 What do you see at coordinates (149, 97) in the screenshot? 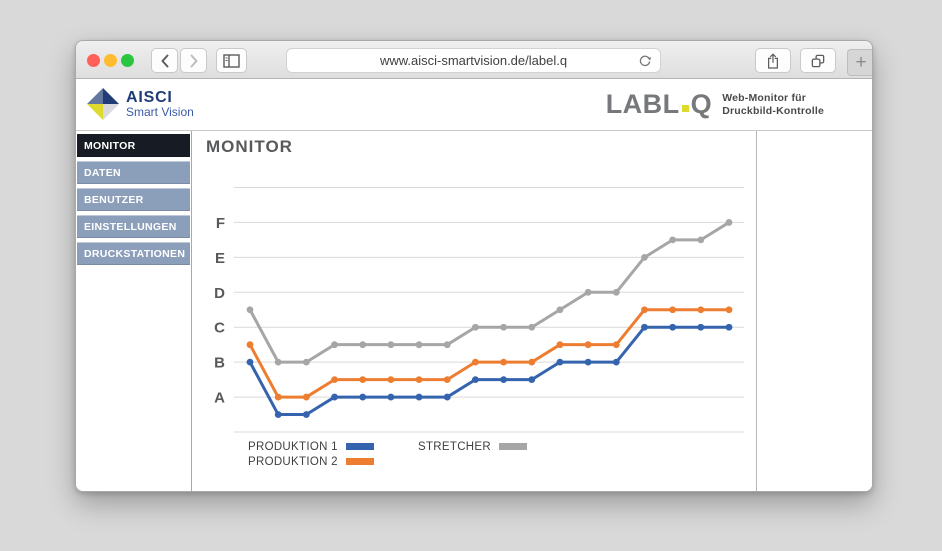
I see `brand-name: AISCI` at bounding box center [149, 97].